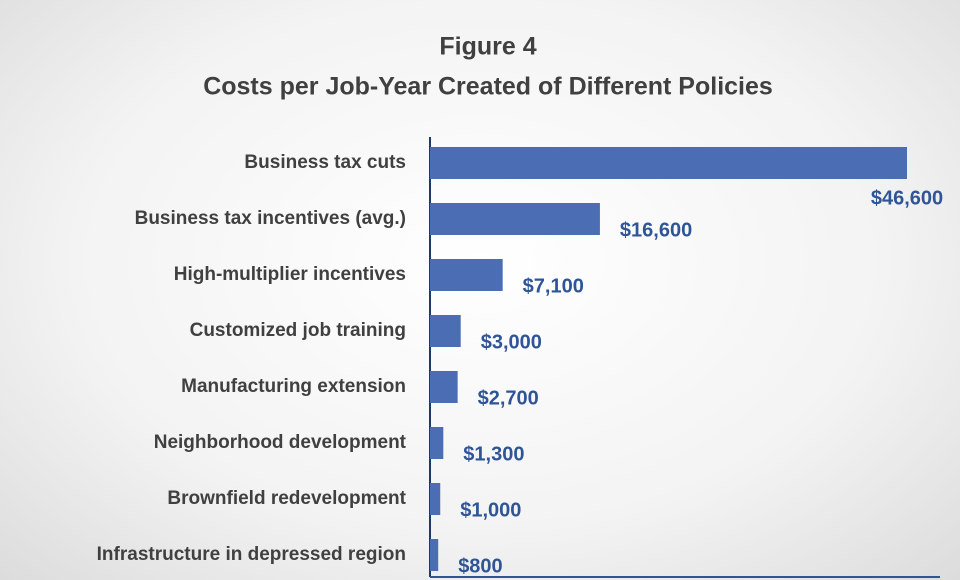  I want to click on chart-title: Figure 4, so click(487, 47).